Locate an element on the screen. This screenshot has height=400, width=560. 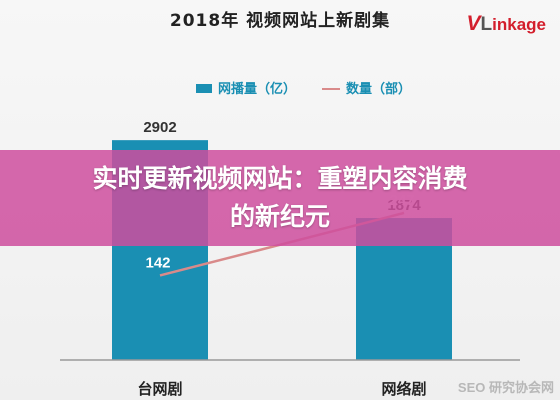
category-label-1: 台网剧 is located at coordinates (159, 389).